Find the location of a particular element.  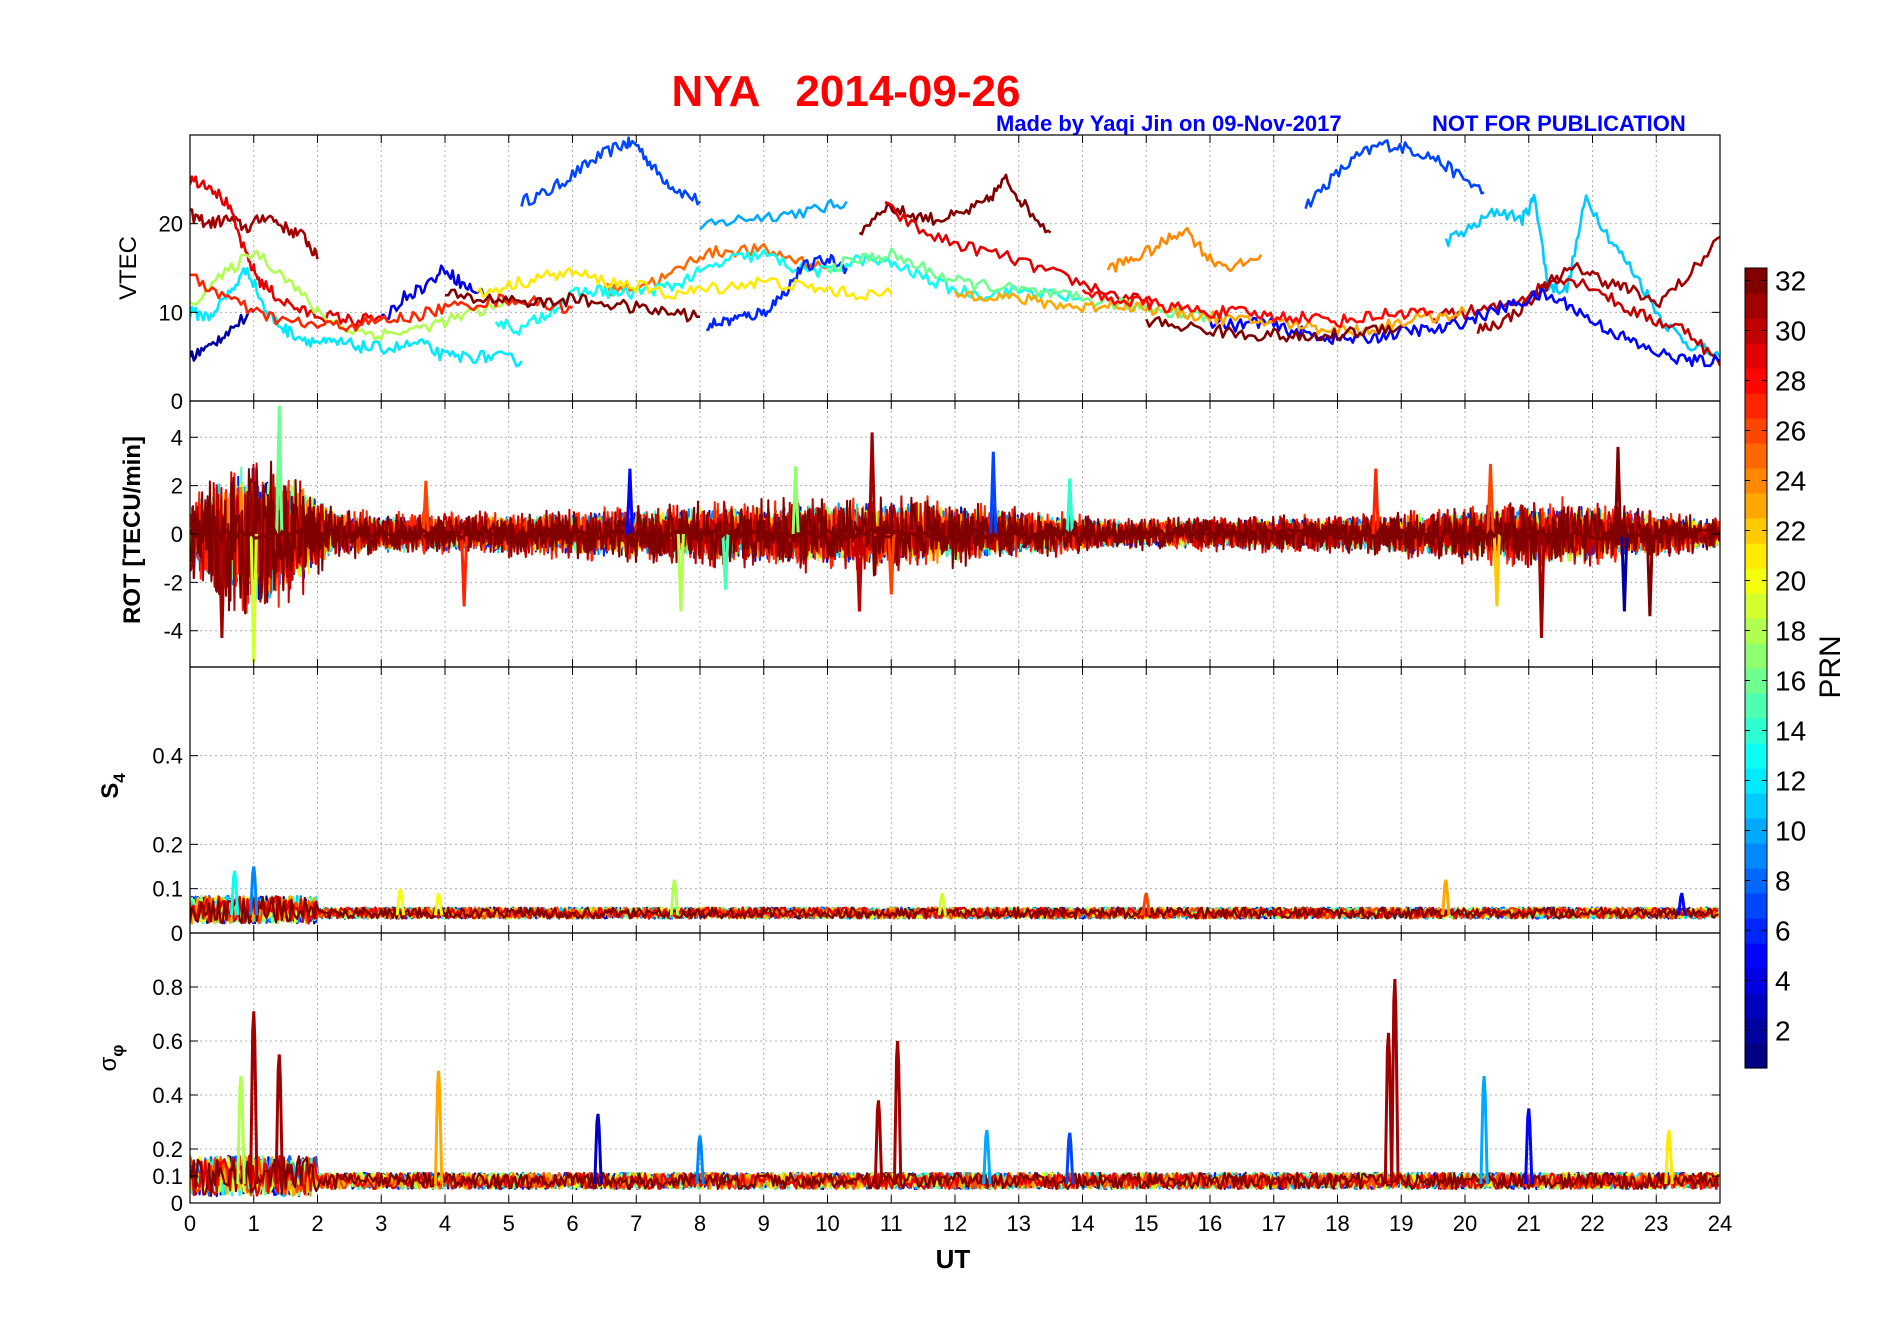

rot-y-tick-label: -4 is located at coordinates (173, 631).